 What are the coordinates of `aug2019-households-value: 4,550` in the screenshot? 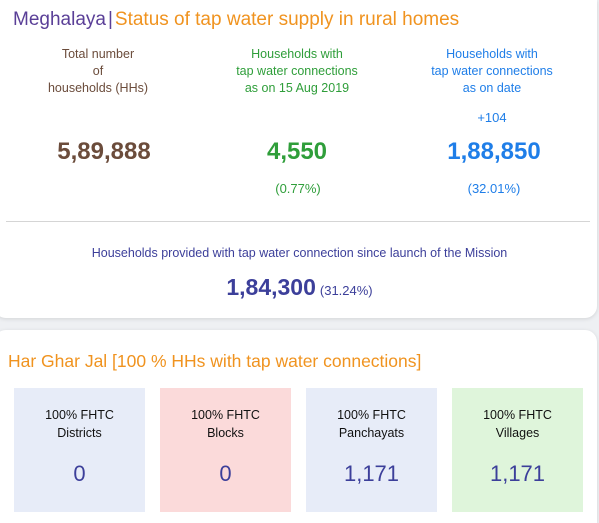 It's located at (297, 151).